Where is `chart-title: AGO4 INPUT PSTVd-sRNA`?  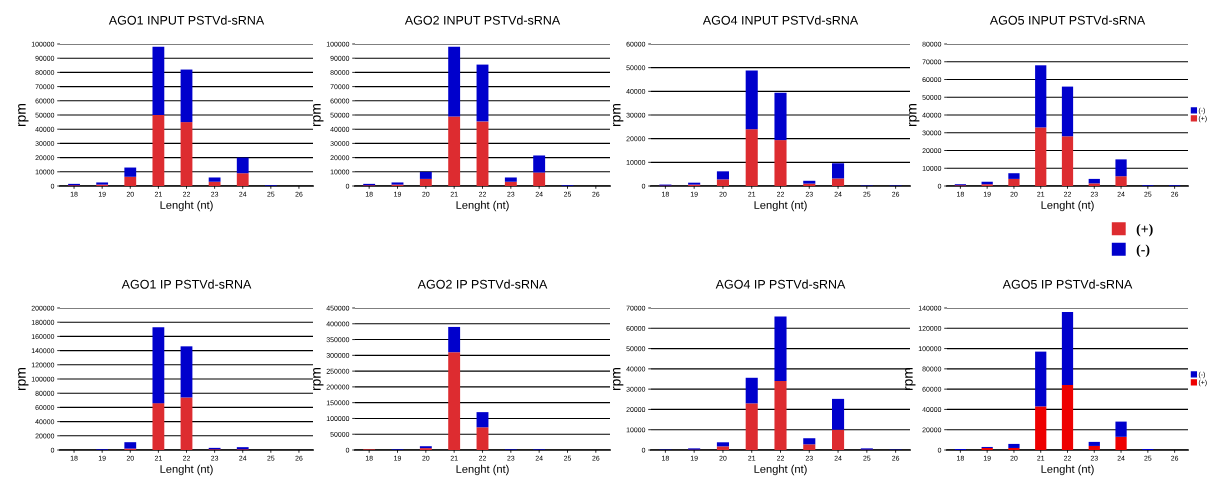 chart-title: AGO4 INPUT PSTVd-sRNA is located at coordinates (780, 20).